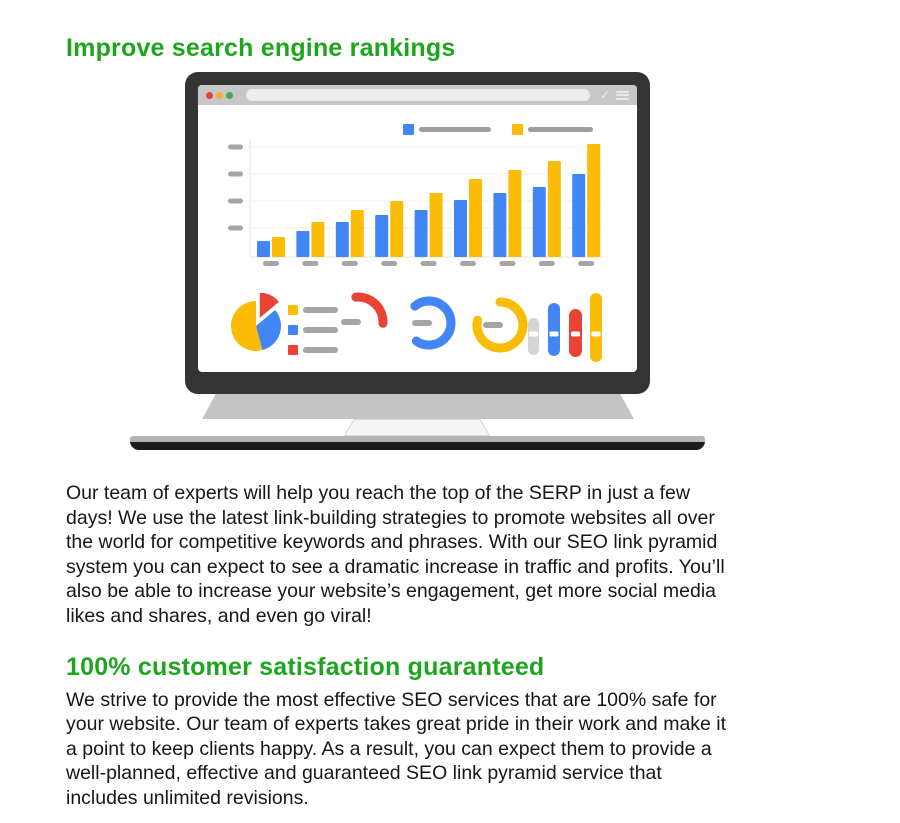 The image size is (900, 823). I want to click on laptop-base, so click(417, 443).